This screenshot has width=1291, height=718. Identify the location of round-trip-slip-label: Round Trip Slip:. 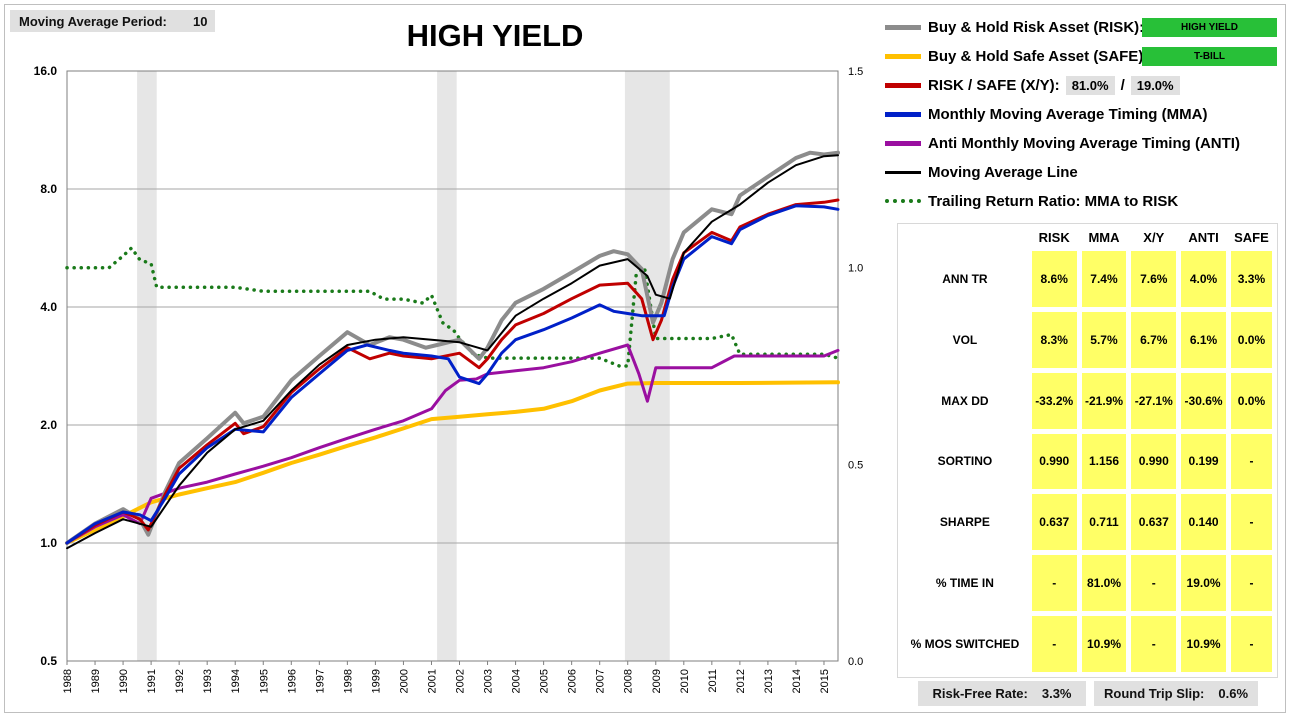
(1154, 693).